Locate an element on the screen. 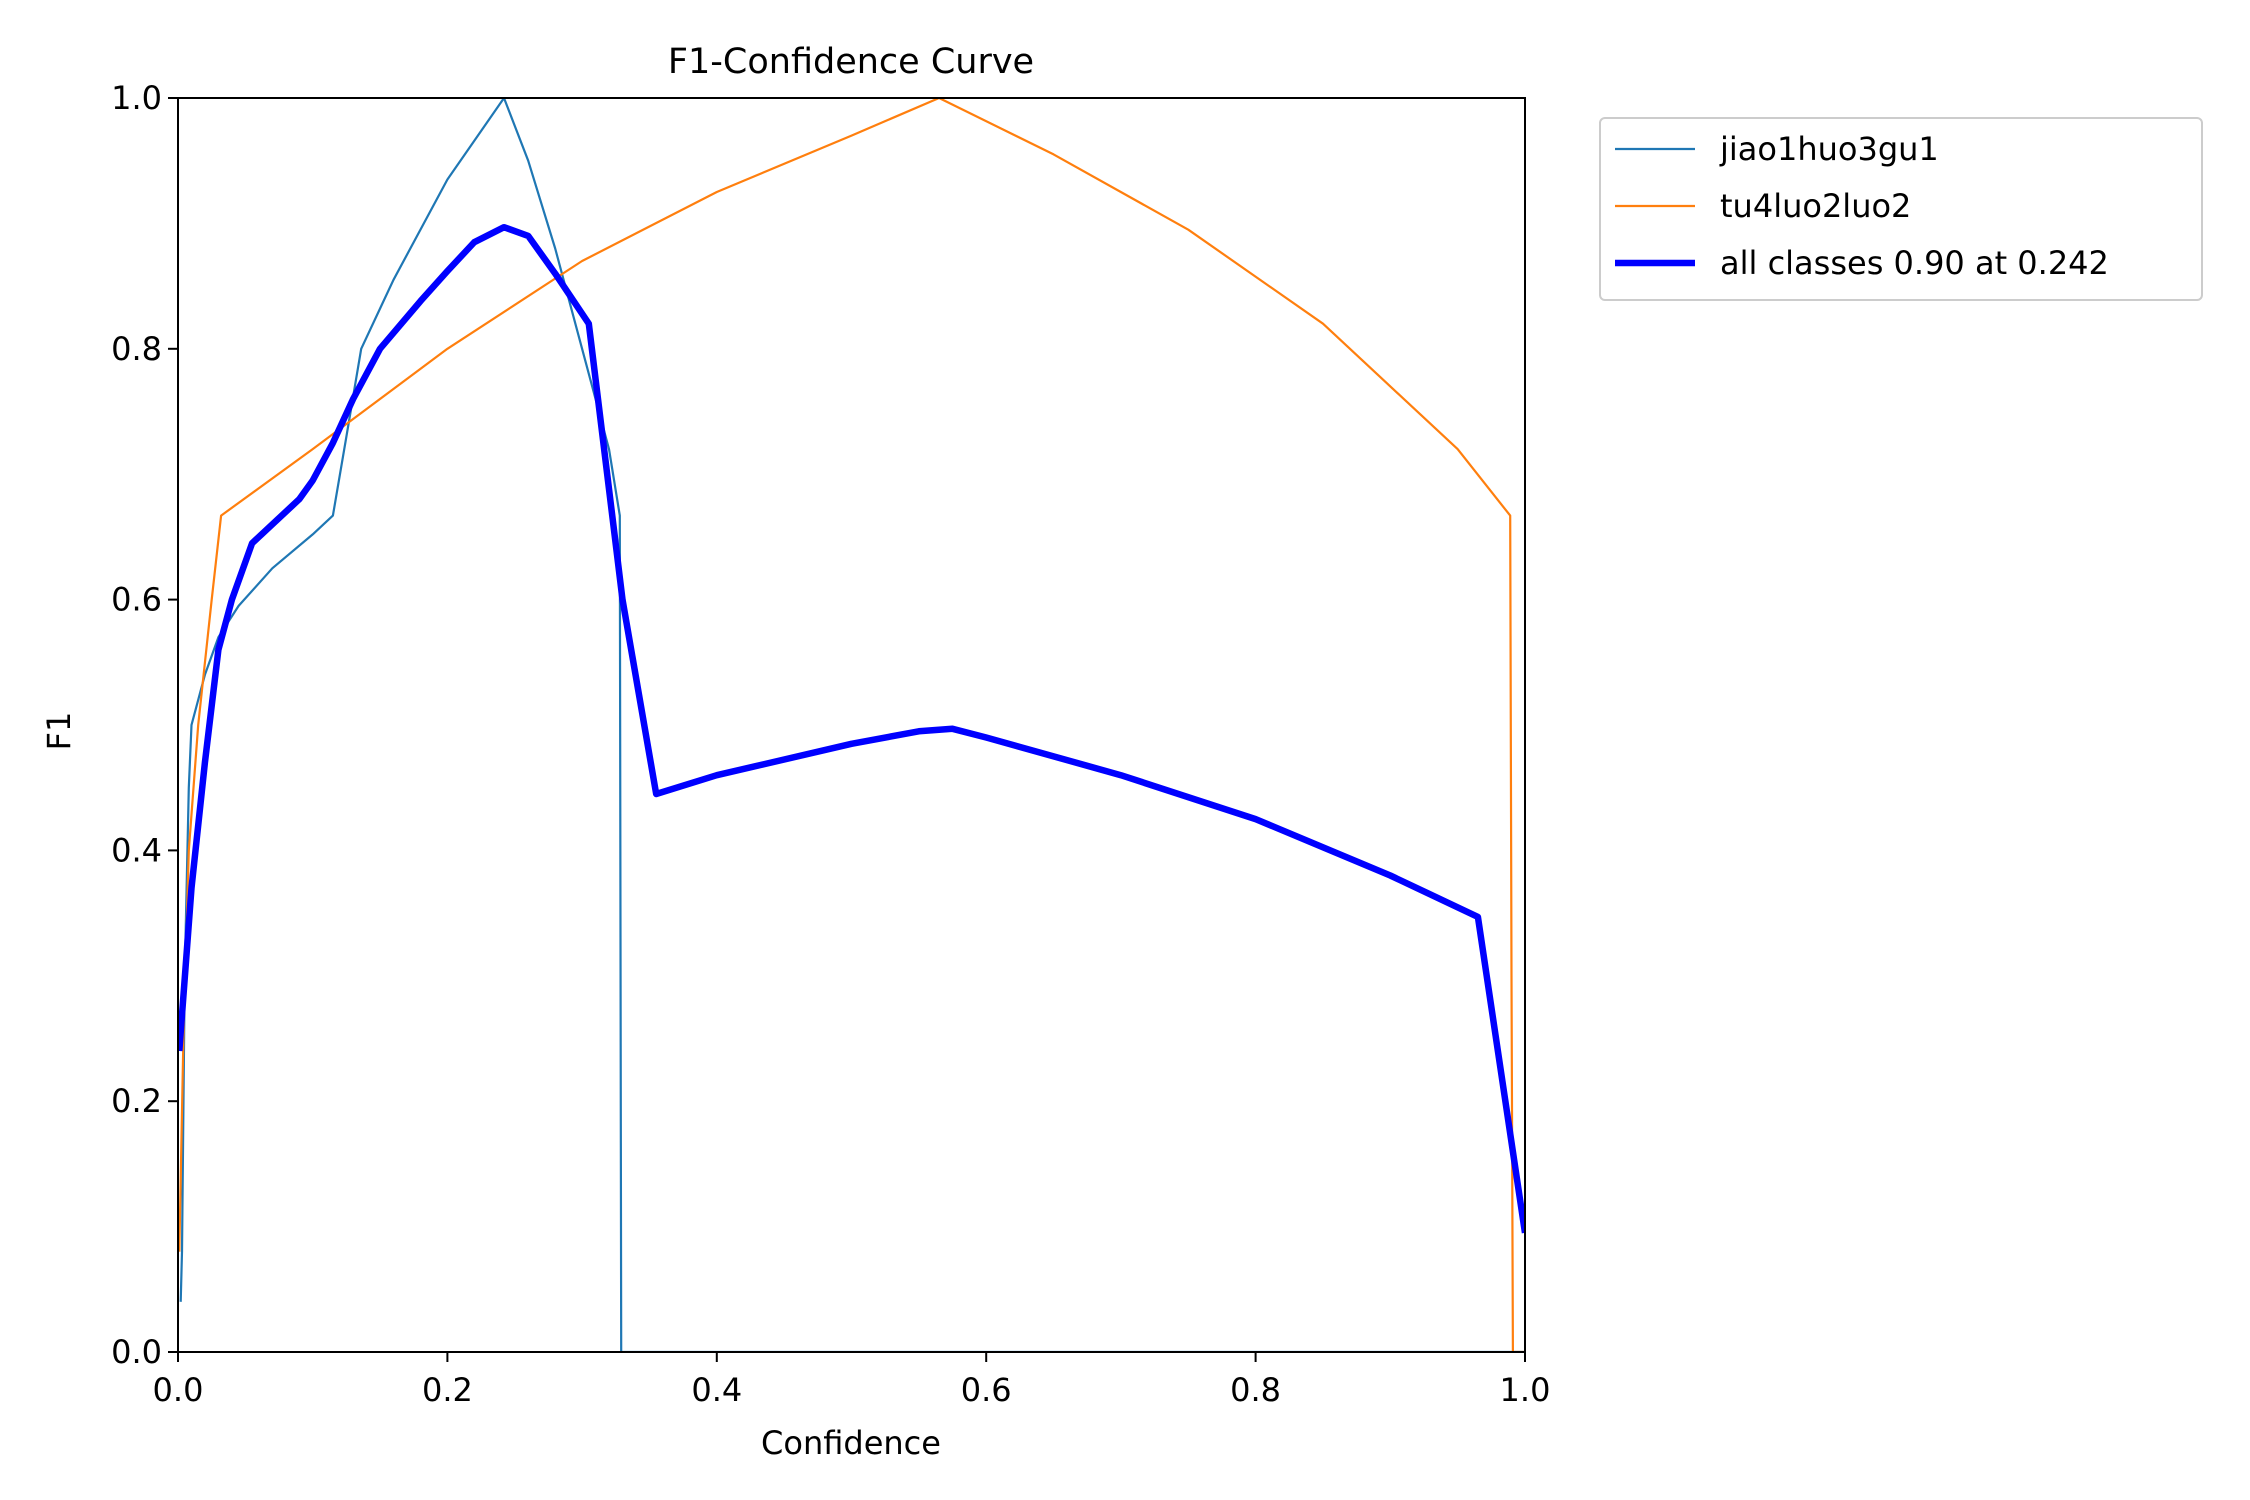 The height and width of the screenshot is (1500, 2250). y-tick-label: 0.8 is located at coordinates (136, 349).